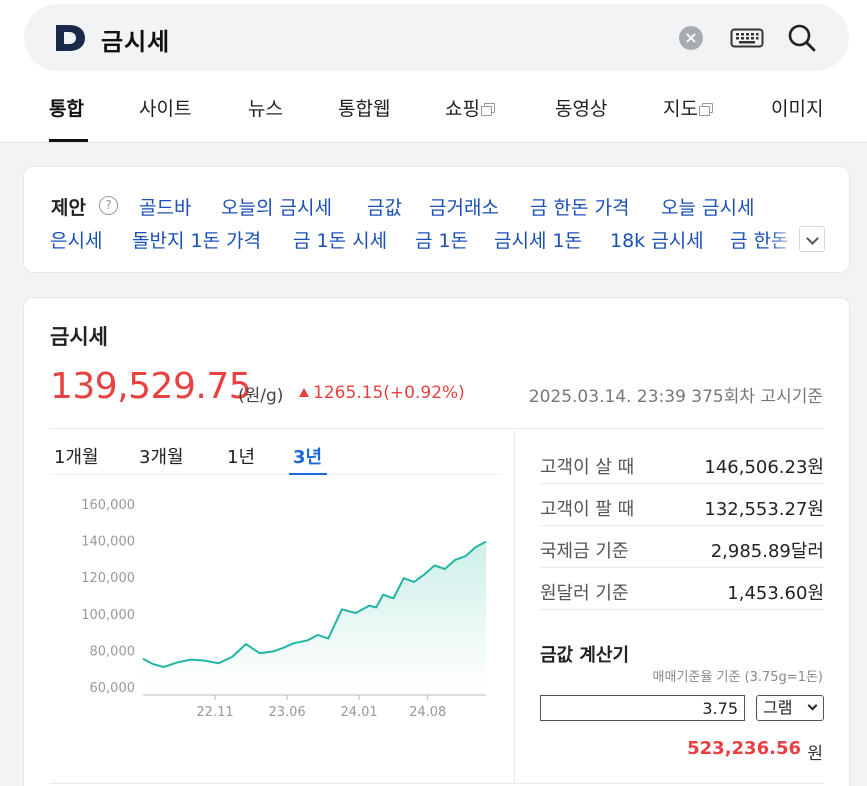 This screenshot has width=867, height=786. Describe the element at coordinates (682, 547) in the screenshot. I see `info-row-international: 국제금 기준 2,985.89달러` at that location.